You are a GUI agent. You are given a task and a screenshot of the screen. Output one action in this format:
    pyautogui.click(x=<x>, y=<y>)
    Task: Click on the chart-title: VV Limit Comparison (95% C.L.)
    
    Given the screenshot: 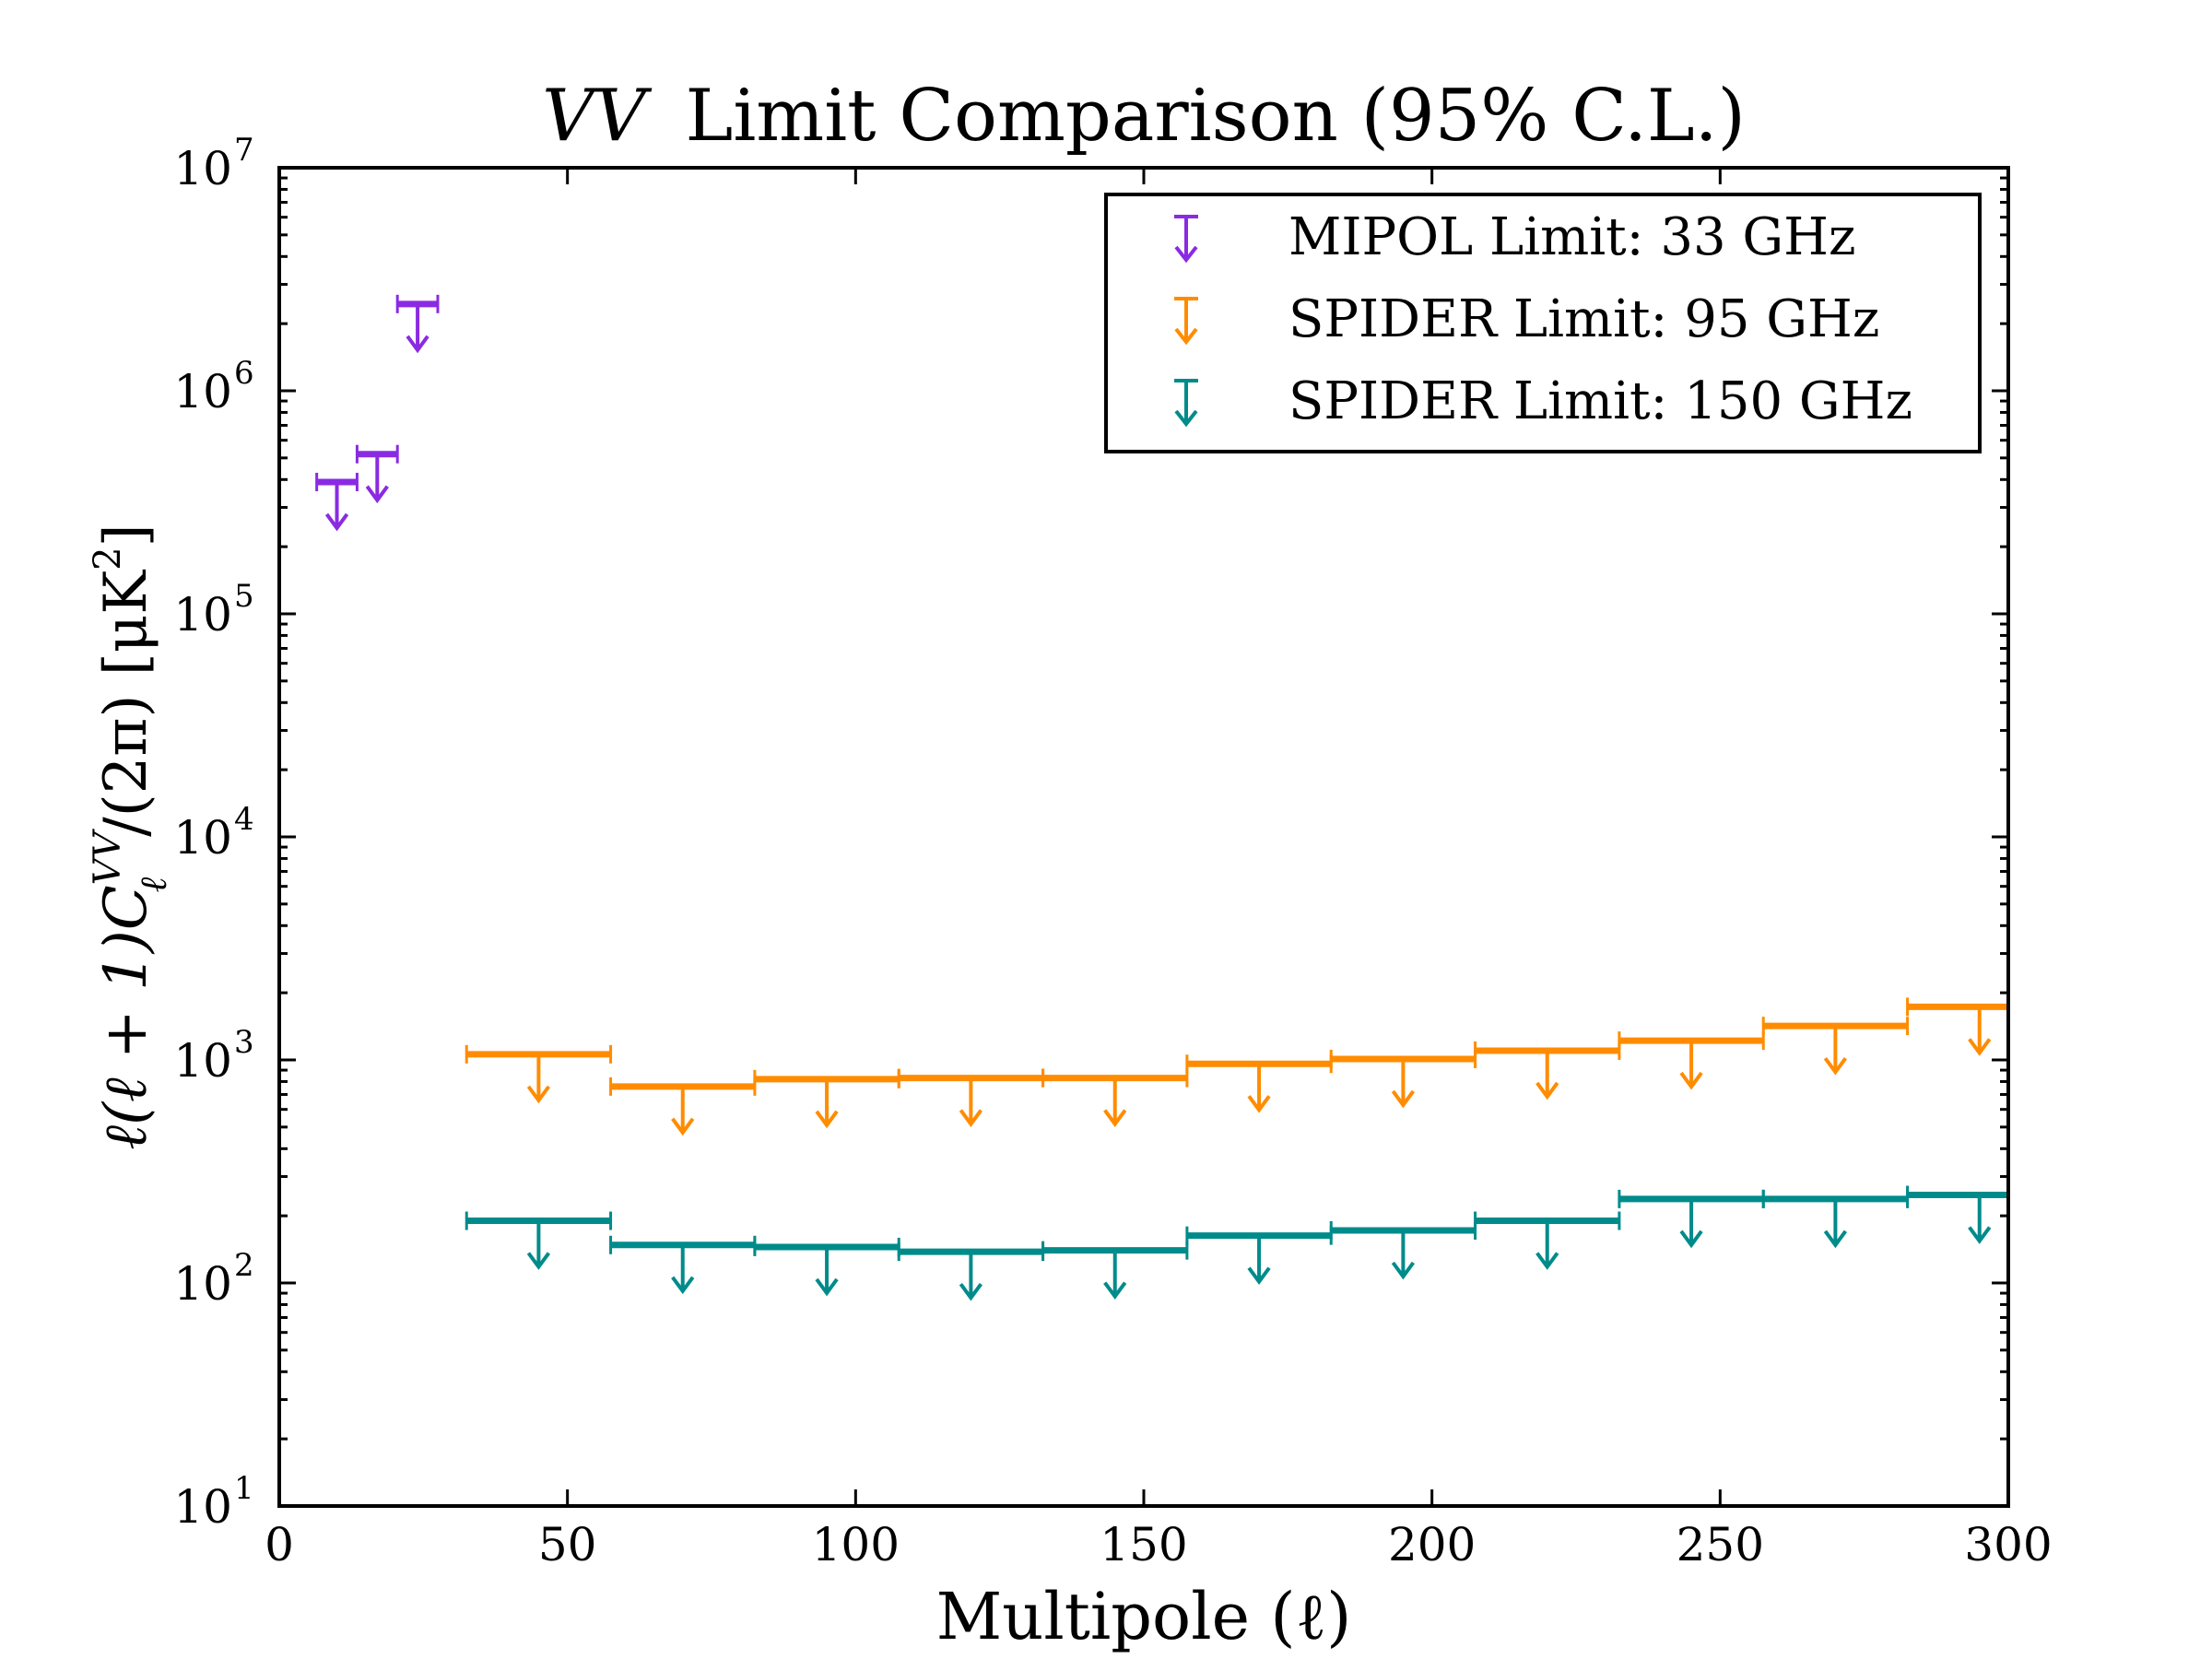 What is the action you would take?
    pyautogui.click(x=1144, y=116)
    